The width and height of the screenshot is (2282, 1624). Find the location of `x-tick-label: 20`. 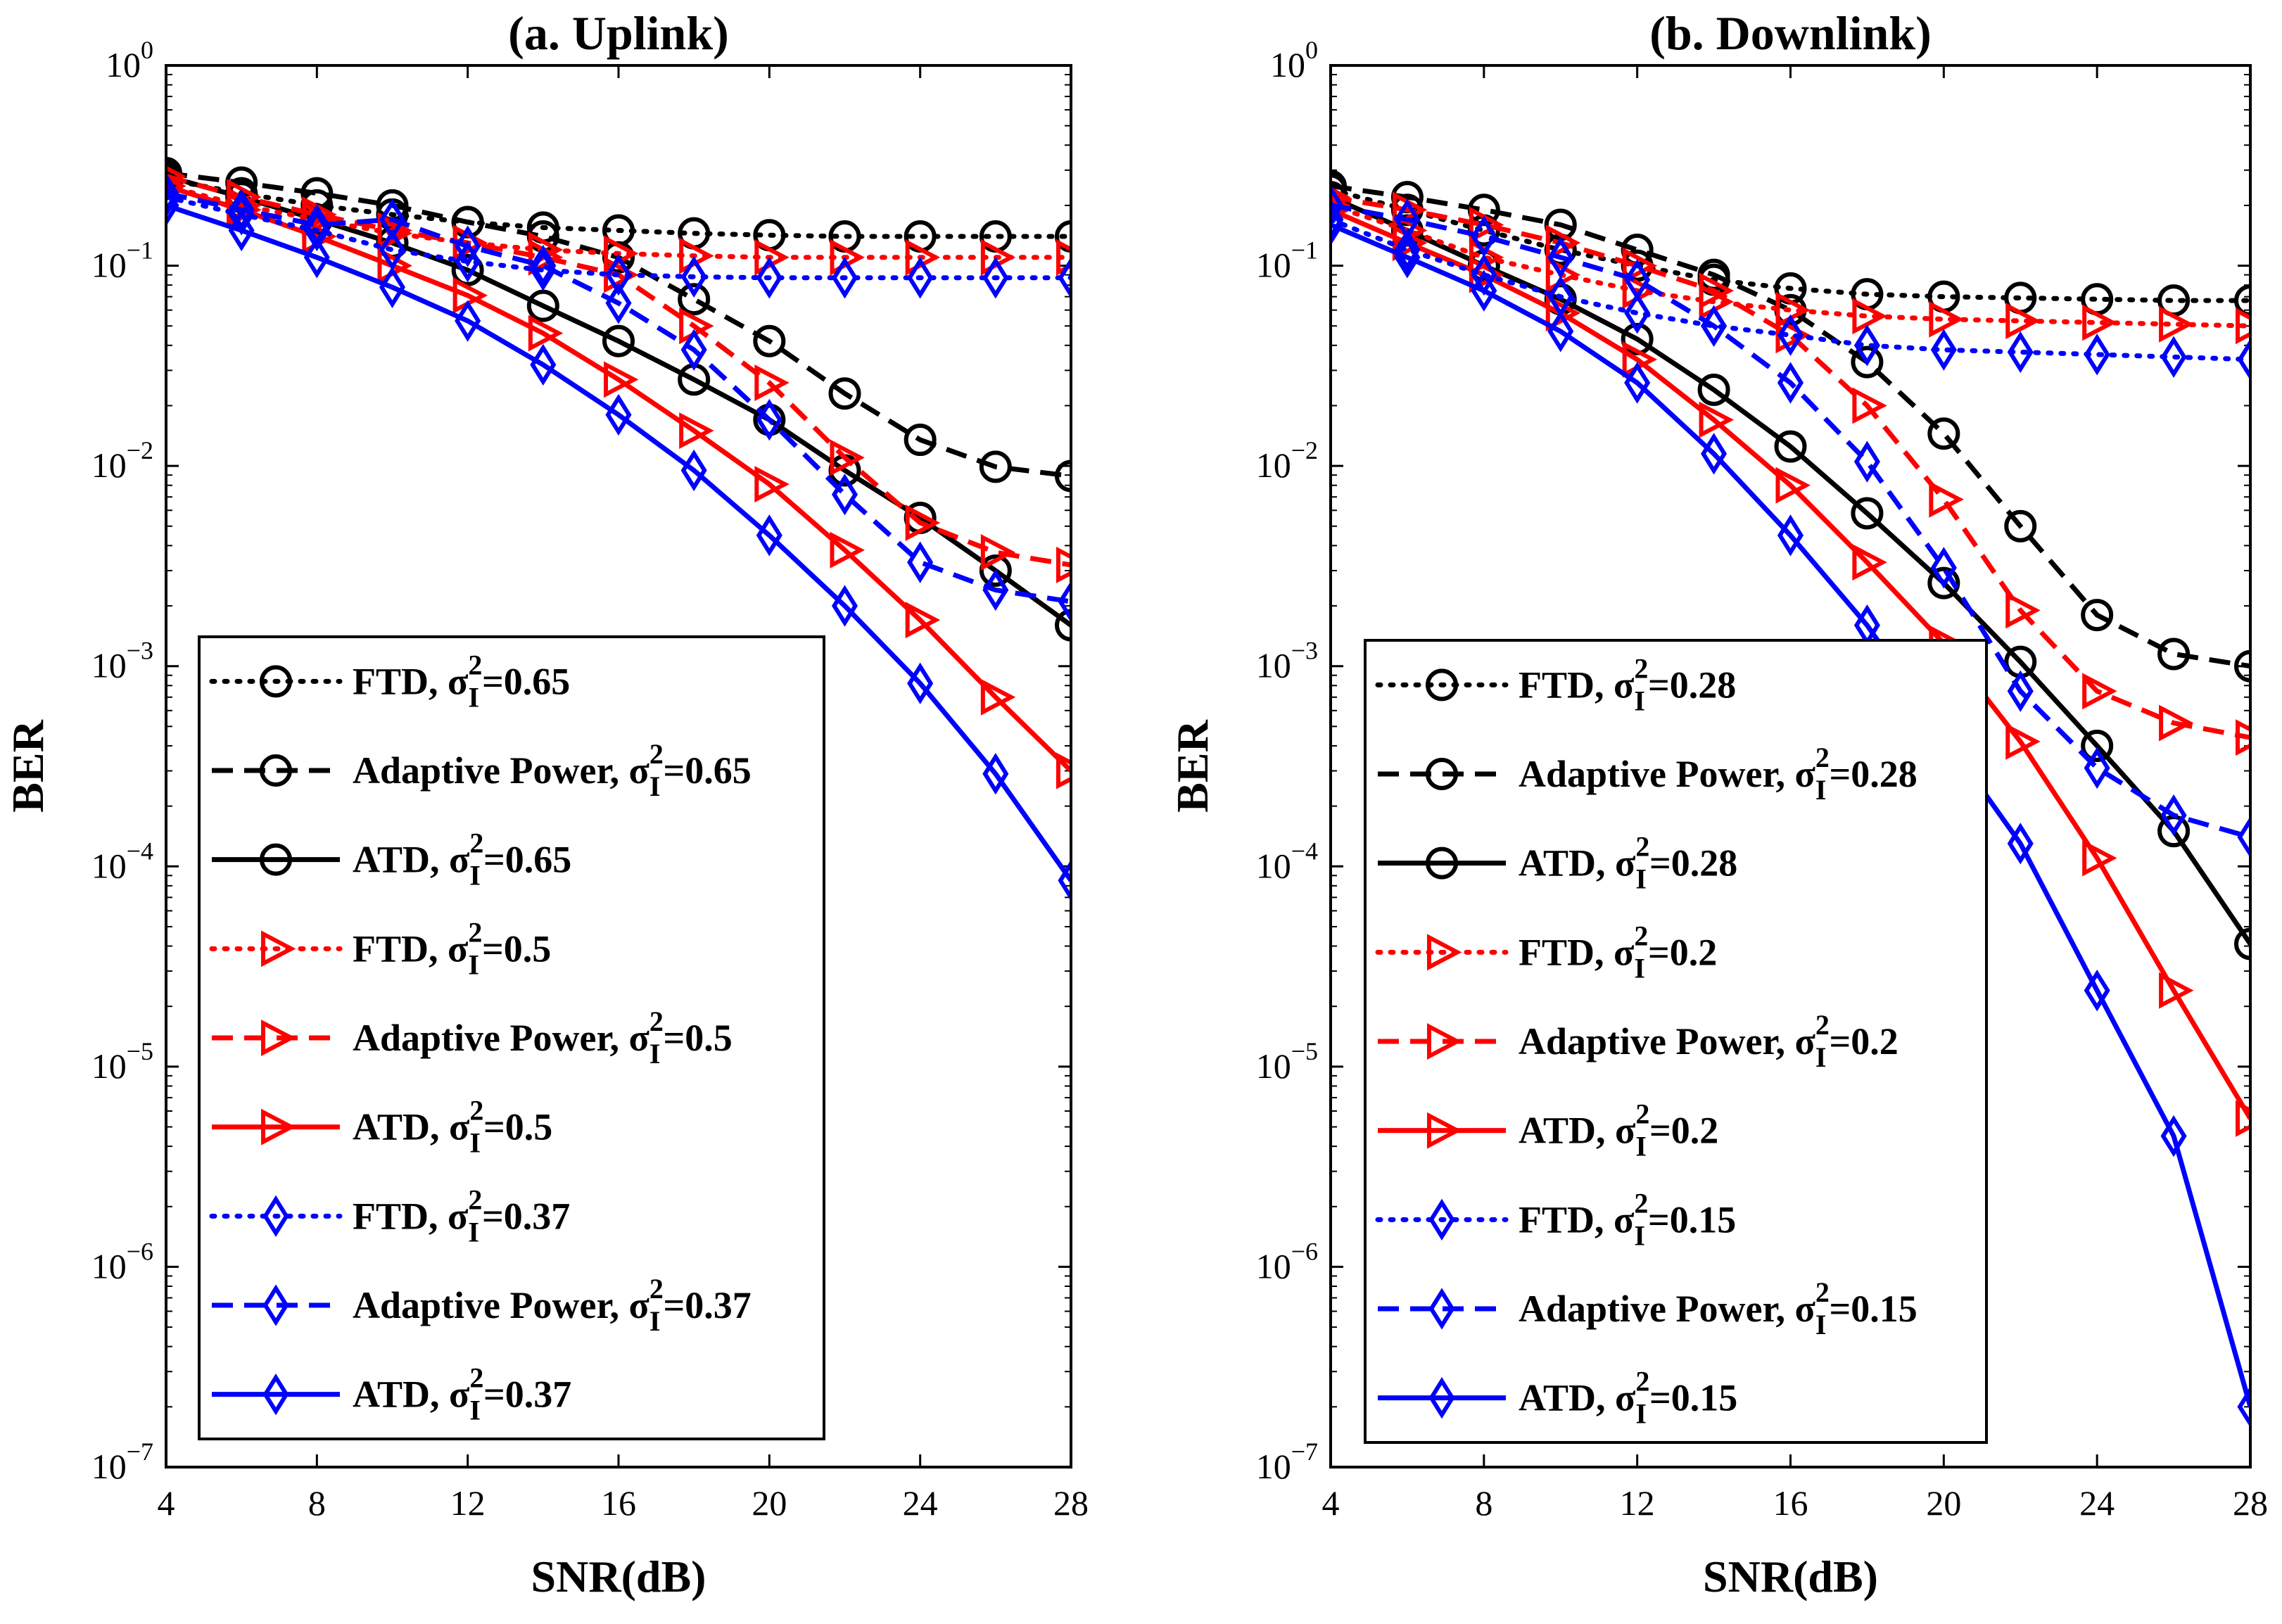

x-tick-label: 20 is located at coordinates (1943, 1503).